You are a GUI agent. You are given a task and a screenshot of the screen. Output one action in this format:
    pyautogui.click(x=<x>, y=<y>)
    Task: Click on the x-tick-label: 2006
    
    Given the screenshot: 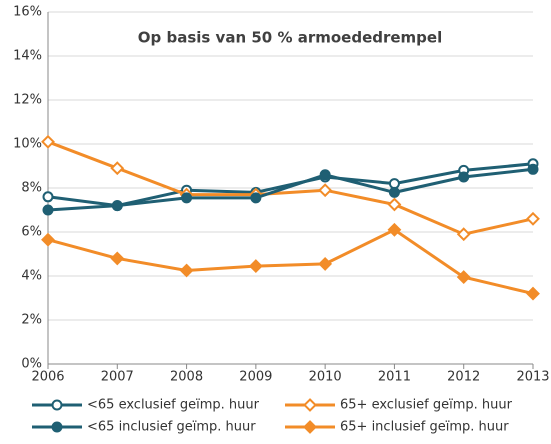 What is the action you would take?
    pyautogui.click(x=47, y=377)
    